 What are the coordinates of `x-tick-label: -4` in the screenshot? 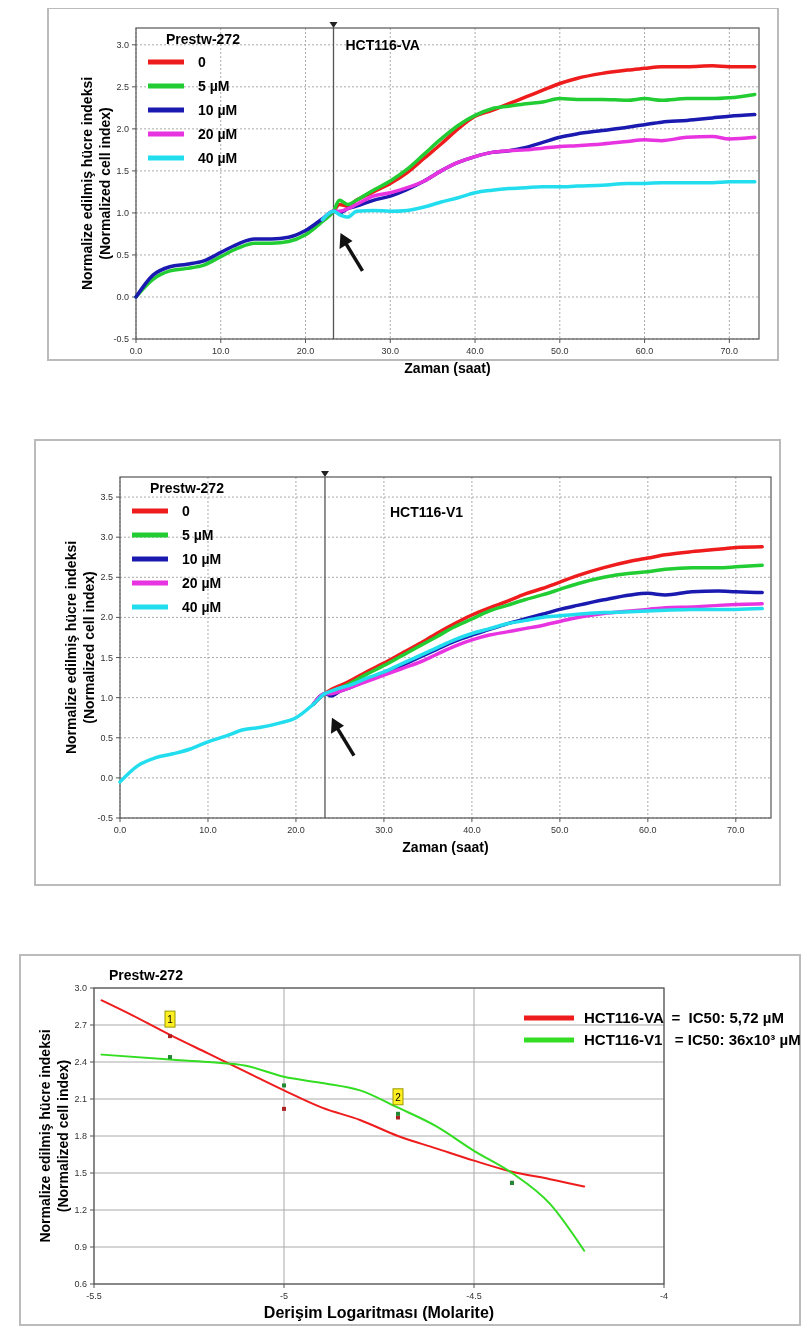 It's located at (664, 1296).